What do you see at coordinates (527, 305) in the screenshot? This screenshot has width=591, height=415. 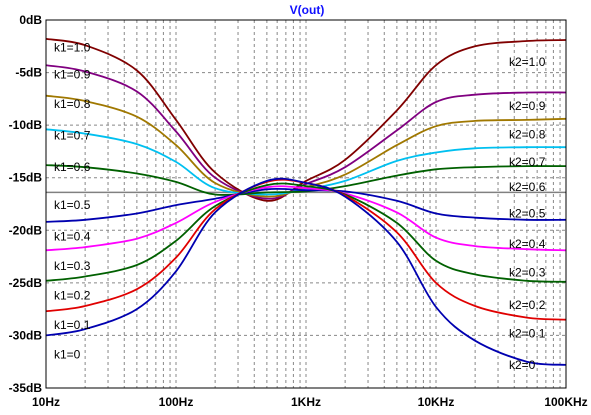 I see `right-curve-label: k2=0.2` at bounding box center [527, 305].